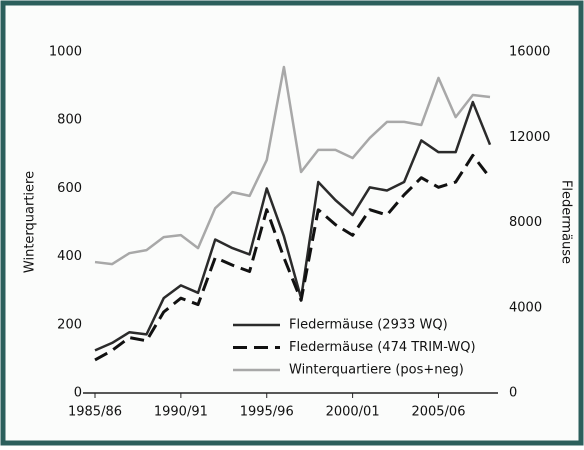 The image size is (584, 450). Describe the element at coordinates (69, 188) in the screenshot. I see `y-tick-label: 600` at that location.